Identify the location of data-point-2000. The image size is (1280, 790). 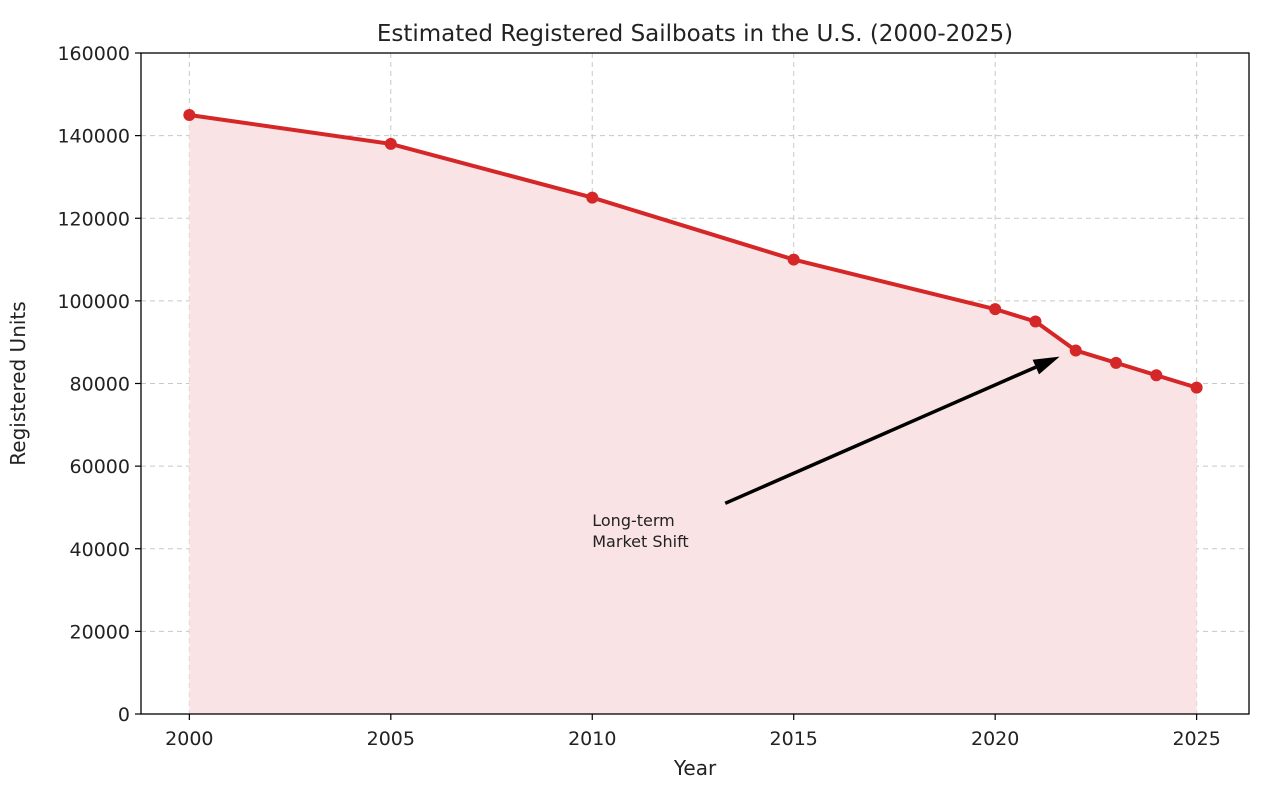
(189, 114).